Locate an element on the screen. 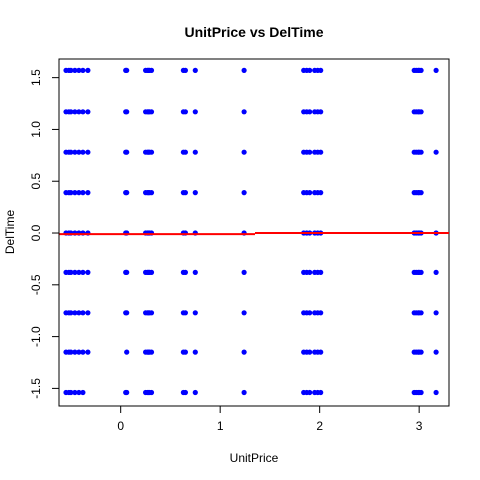  regression-line-layer is located at coordinates (254, 234).